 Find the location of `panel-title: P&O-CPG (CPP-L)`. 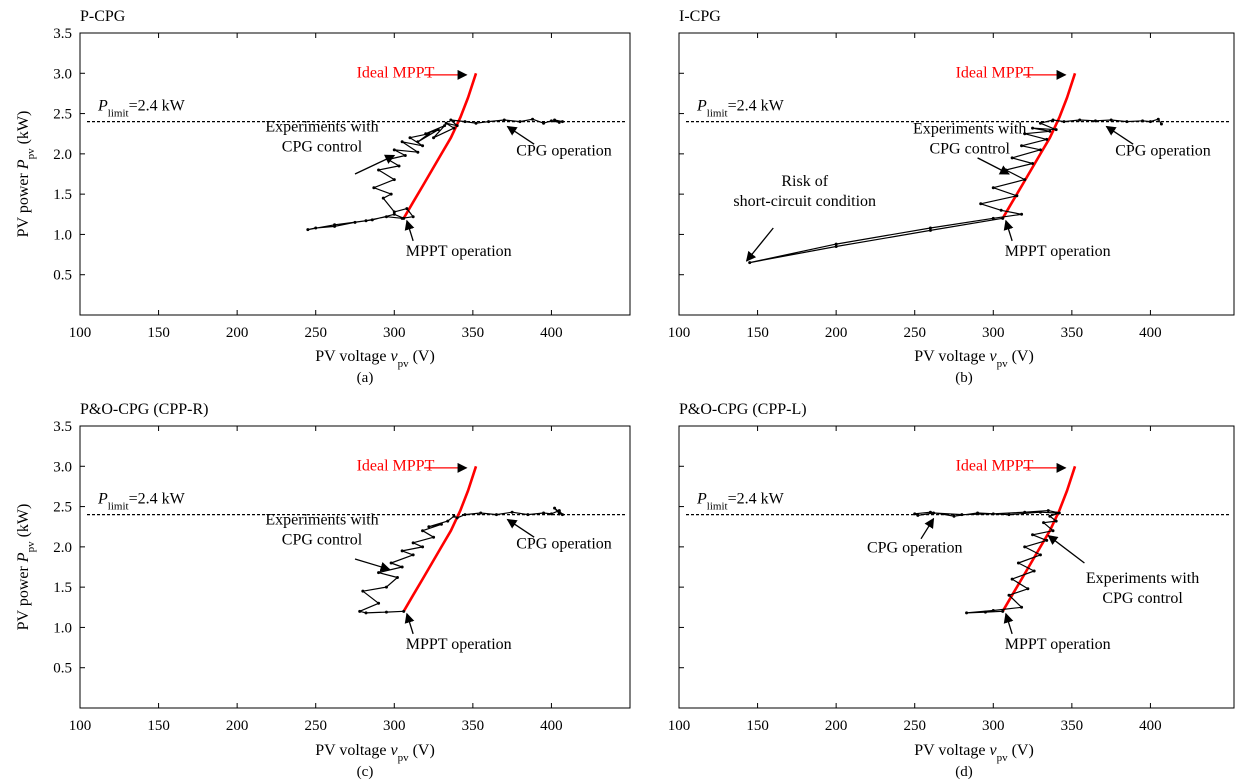

panel-title: P&O-CPG (CPP-L) is located at coordinates (743, 409).